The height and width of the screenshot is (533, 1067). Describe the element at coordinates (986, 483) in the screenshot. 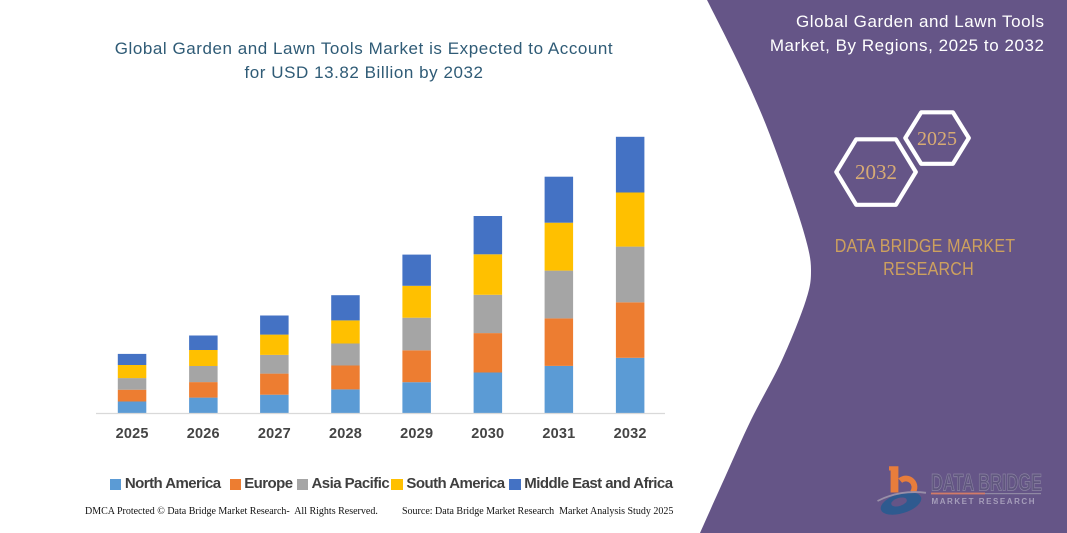

I see `svg-text: DATA BRIDGE` at that location.